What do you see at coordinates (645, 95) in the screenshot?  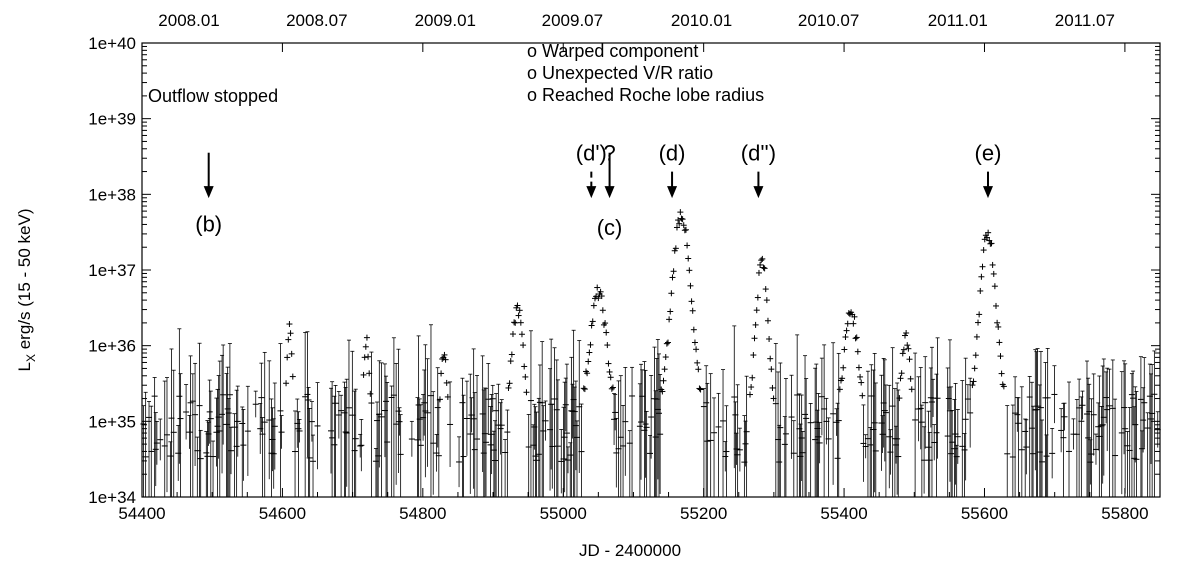 I see `legend-line: o Reached Roche lobe radius` at bounding box center [645, 95].